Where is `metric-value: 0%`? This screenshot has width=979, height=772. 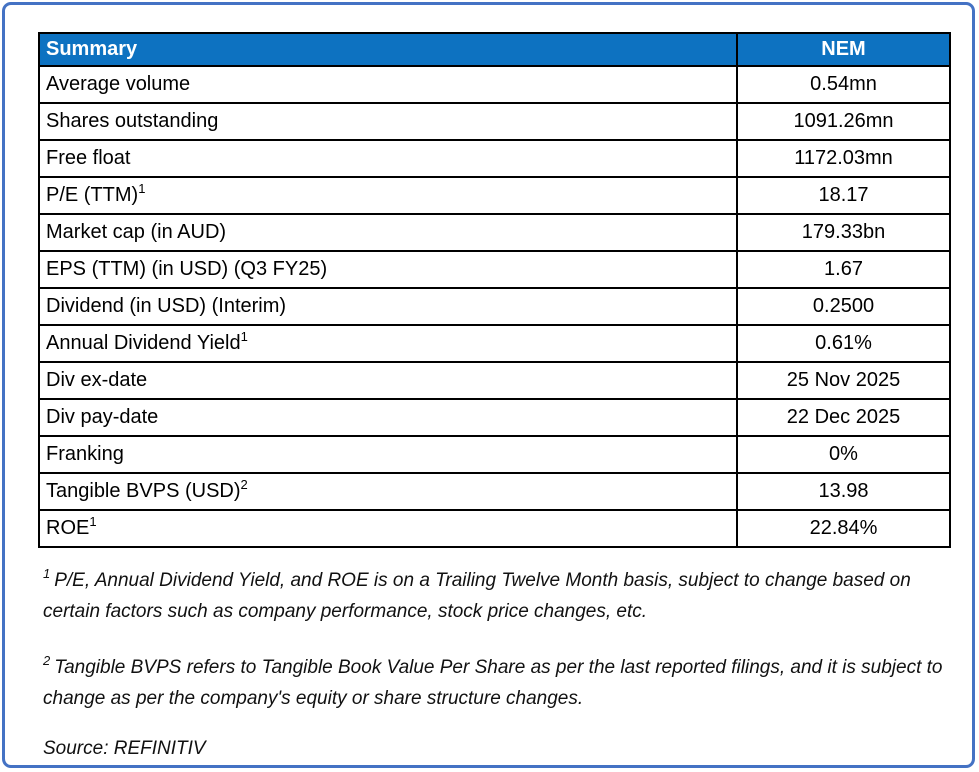
metric-value: 0% is located at coordinates (843, 454).